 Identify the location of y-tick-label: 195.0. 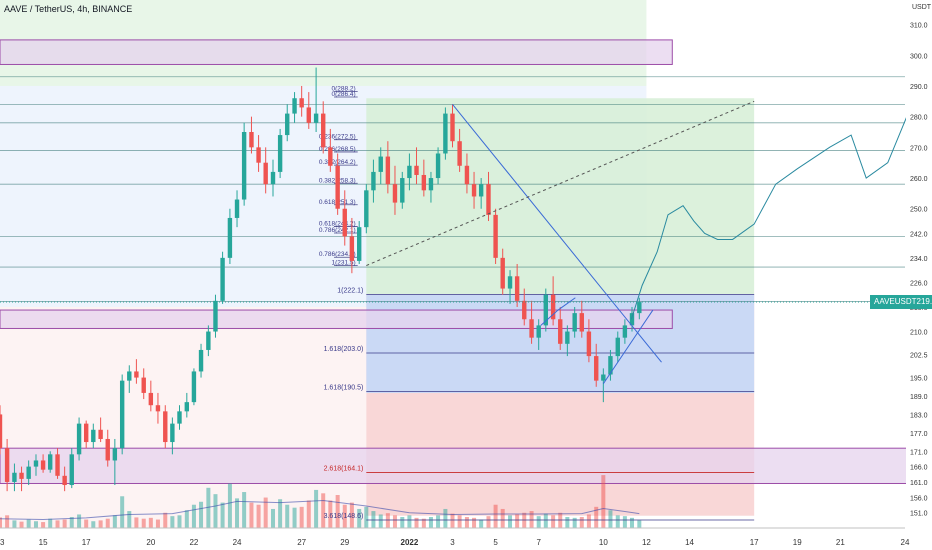
(919, 379).